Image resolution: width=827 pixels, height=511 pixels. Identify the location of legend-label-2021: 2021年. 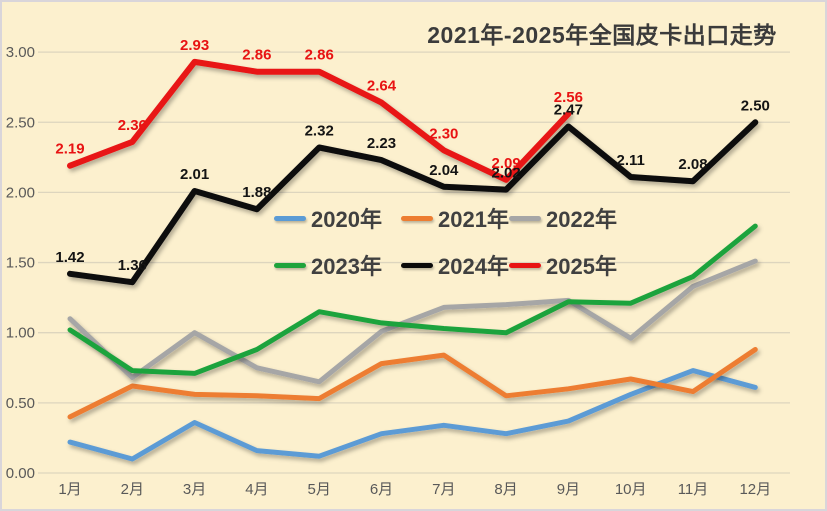
(473, 219).